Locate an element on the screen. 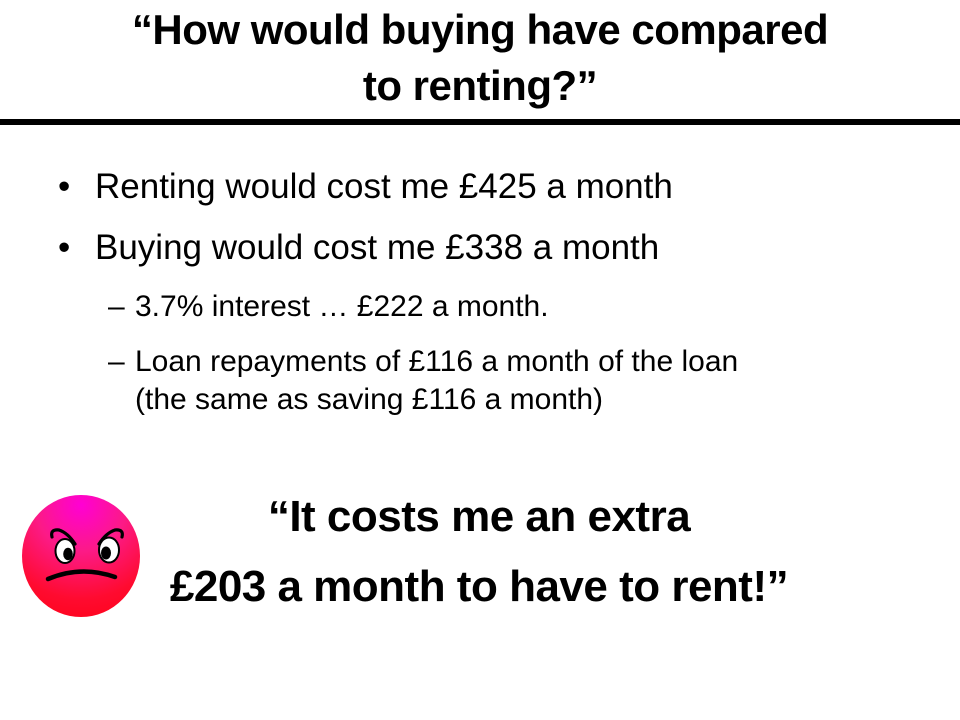 Image resolution: width=960 pixels, height=720 pixels. title-line-1: “How would buying have compared is located at coordinates (480, 29).